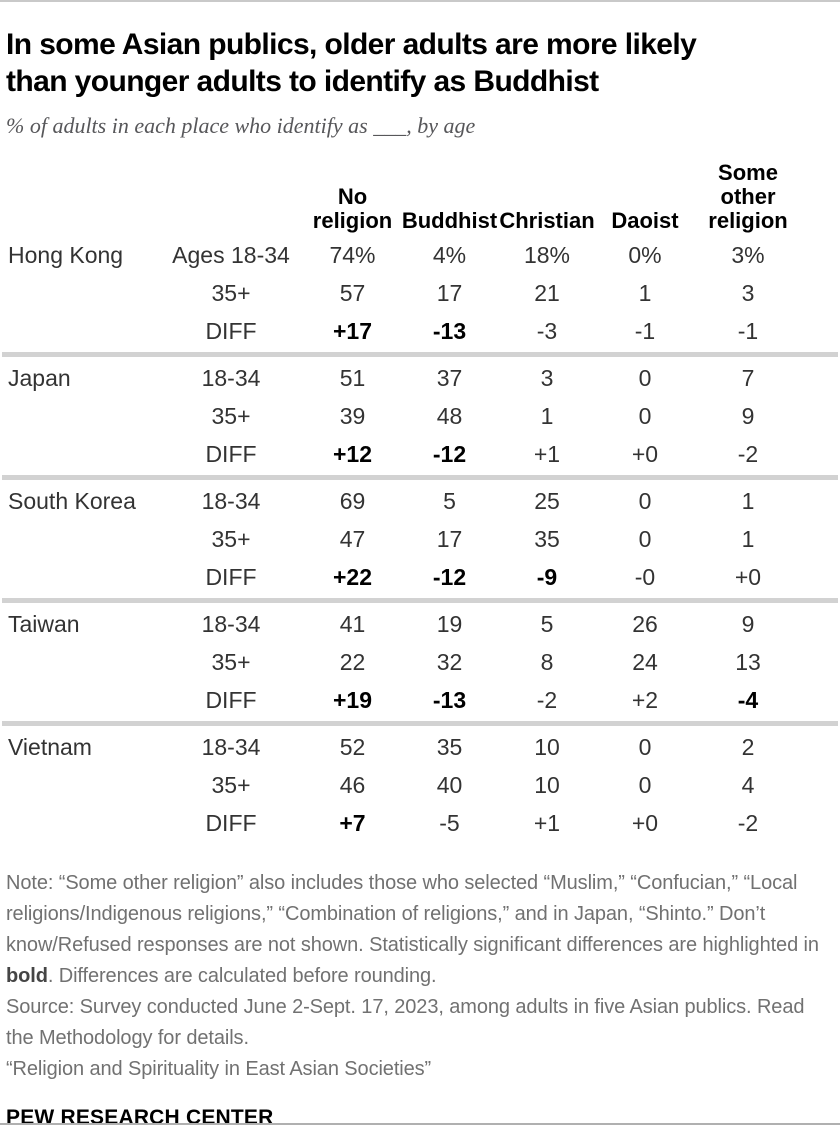 The width and height of the screenshot is (840, 1129). Describe the element at coordinates (420, 1124) in the screenshot. I see `bottom-rule` at that location.